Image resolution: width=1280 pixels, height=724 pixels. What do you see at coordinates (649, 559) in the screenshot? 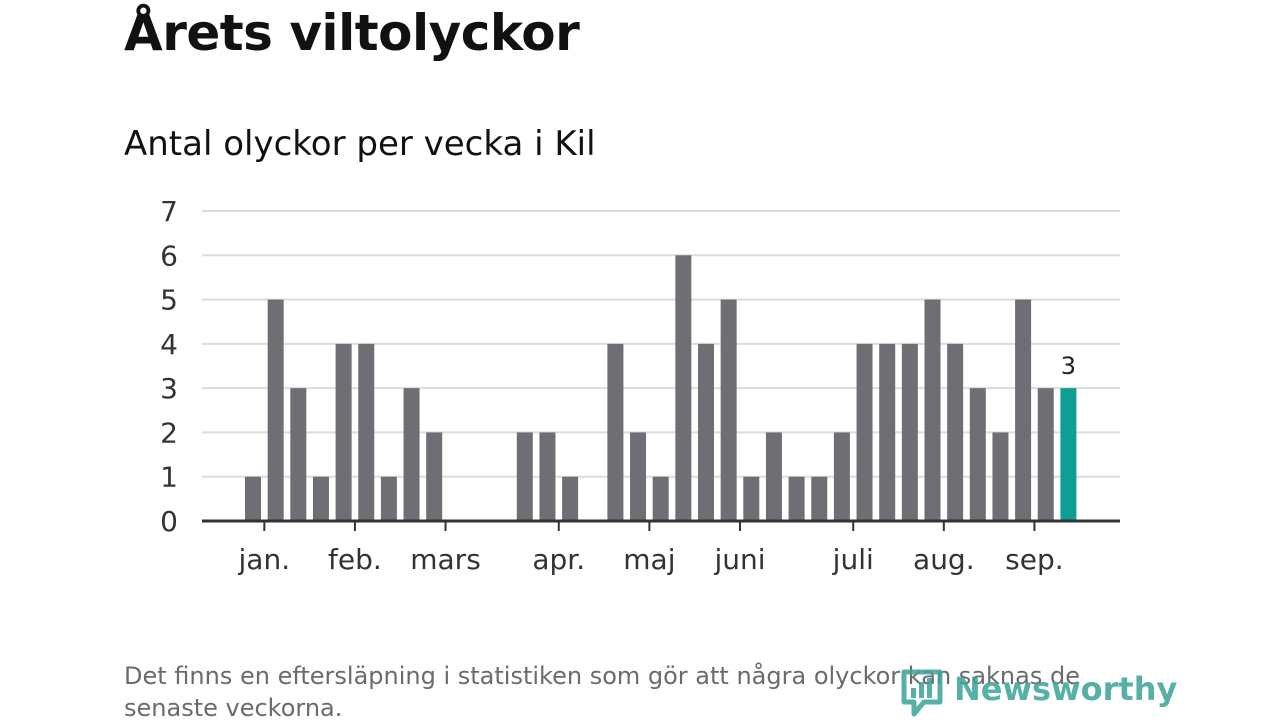
I see `x-tick-label: maj` at bounding box center [649, 559].